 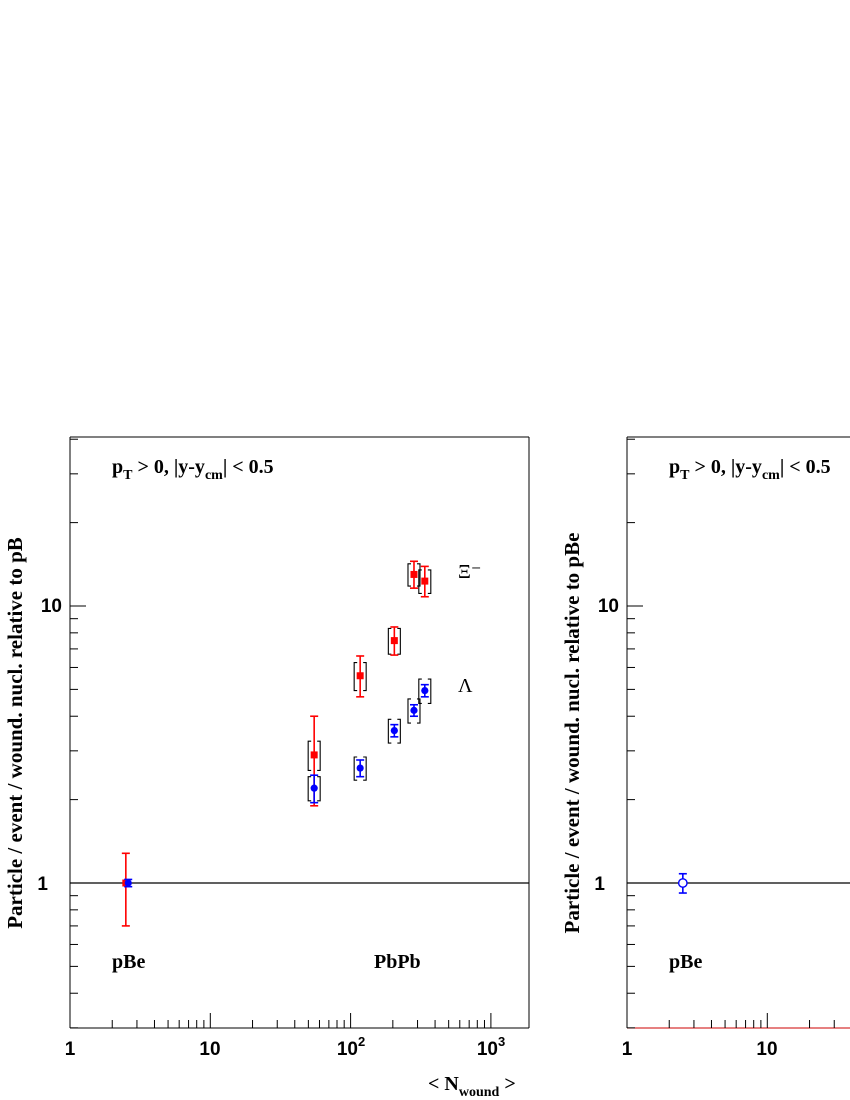 What do you see at coordinates (397, 962) in the screenshot?
I see `region-label-pbpb: PbPb` at bounding box center [397, 962].